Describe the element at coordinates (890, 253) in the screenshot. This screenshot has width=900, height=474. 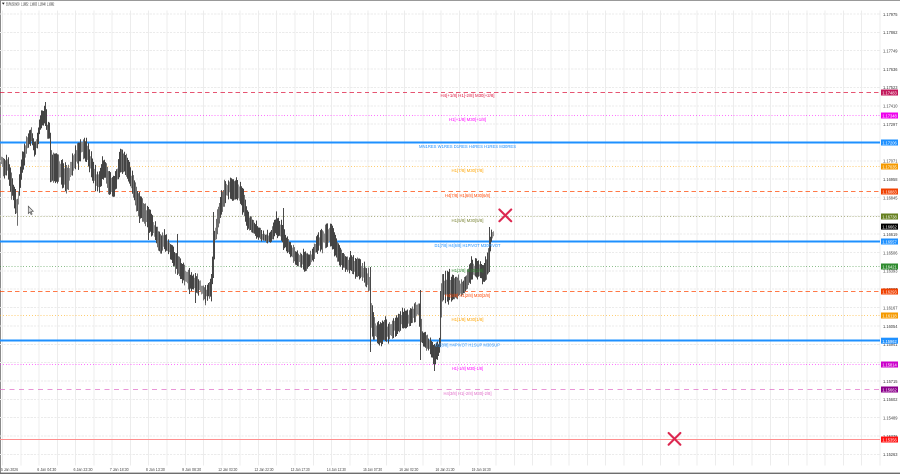
I see `svg-text: 1.16506` at that location.